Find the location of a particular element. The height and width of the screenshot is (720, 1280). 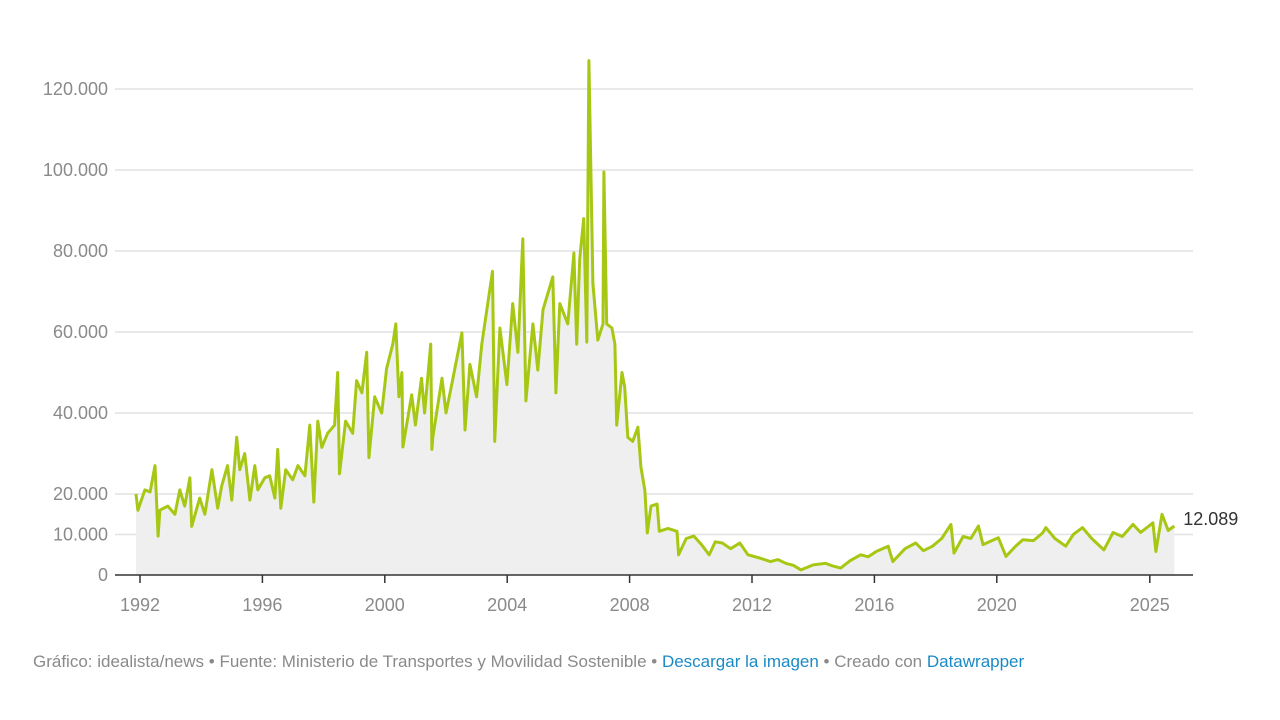

x-tick-label: 1992 is located at coordinates (140, 605).